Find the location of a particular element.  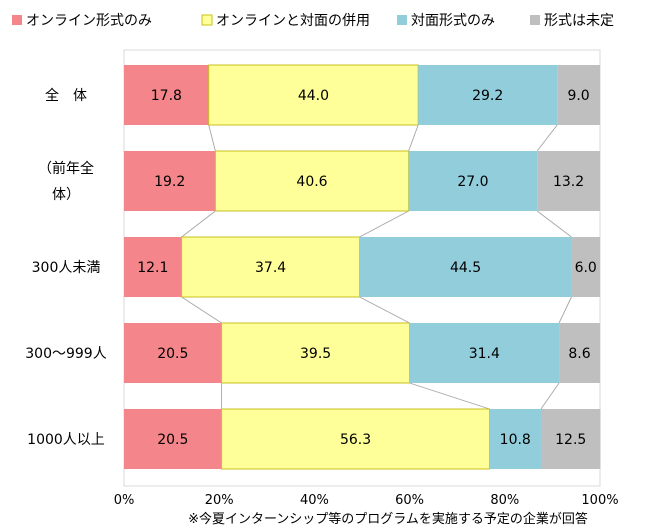

category-label: 300～999人 is located at coordinates (65, 354).